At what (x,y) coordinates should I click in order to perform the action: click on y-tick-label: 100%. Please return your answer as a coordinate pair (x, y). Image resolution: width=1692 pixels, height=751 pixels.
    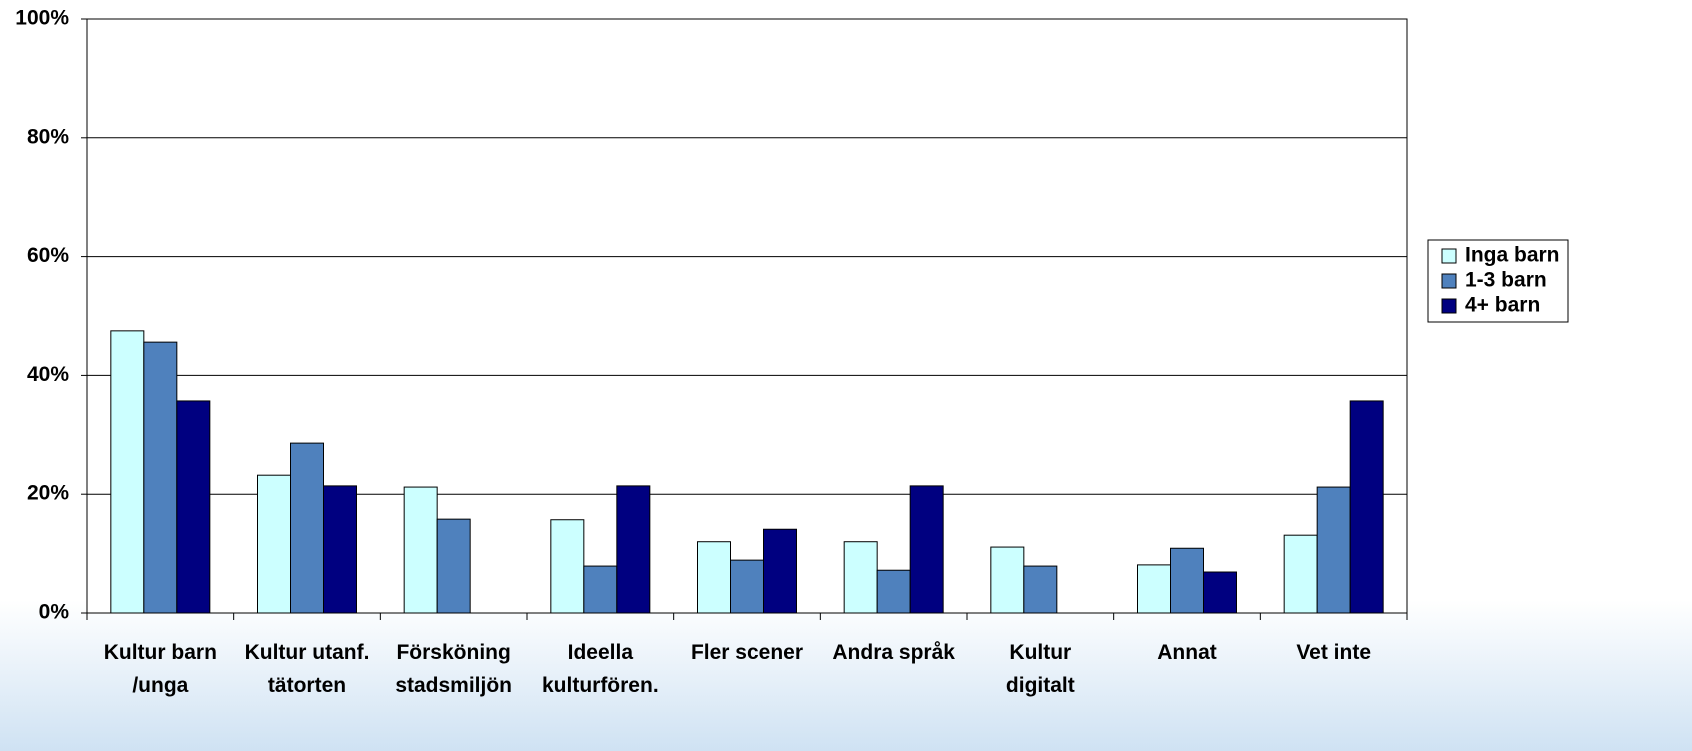
    Looking at the image, I should click on (42, 18).